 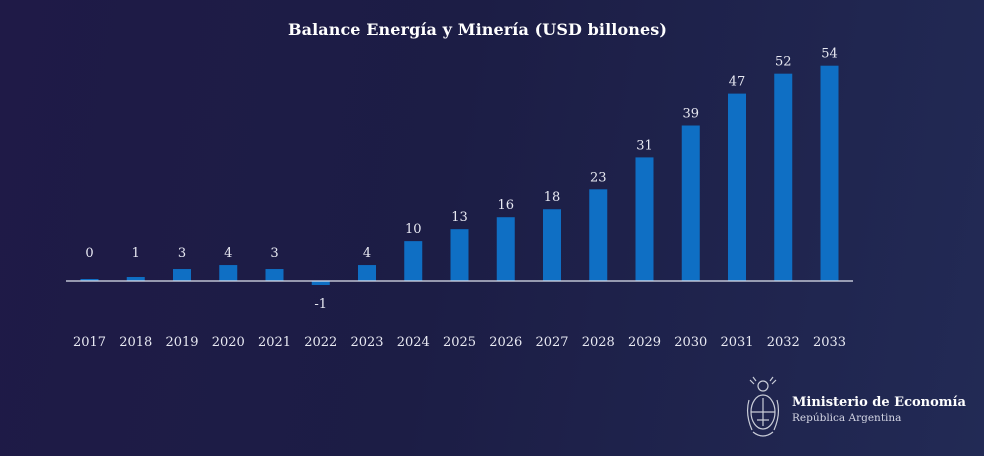 I want to click on x-tick-label-2032: 2032, so click(x=783, y=342).